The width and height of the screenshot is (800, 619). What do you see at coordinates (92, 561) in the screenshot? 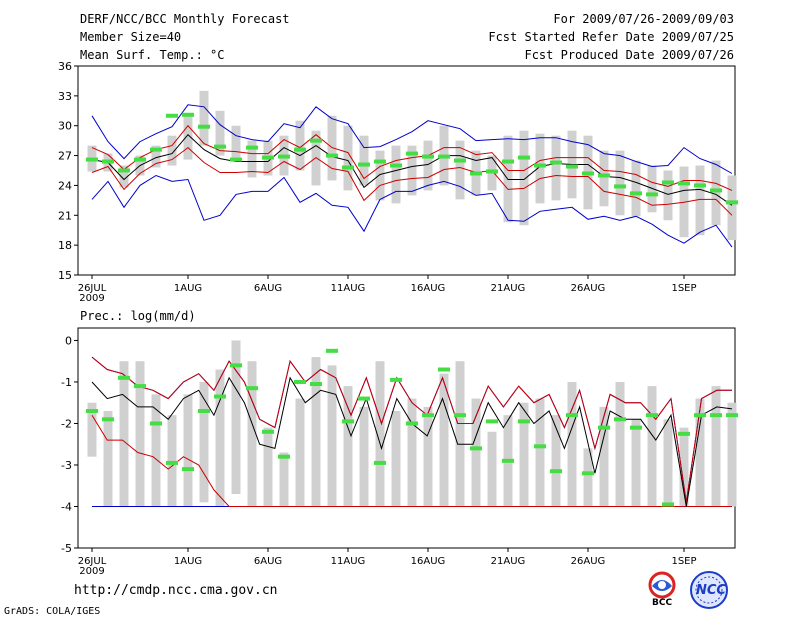
I see `prec-xtick-label: 26JUL` at bounding box center [92, 561].